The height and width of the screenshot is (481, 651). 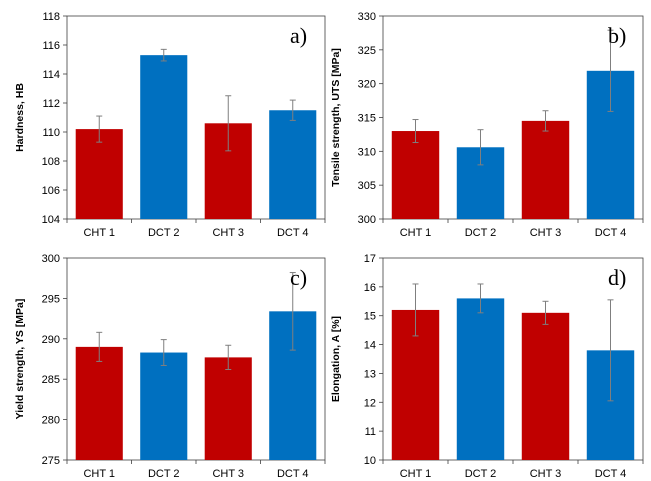 I want to click on y-tick-label: 325, so click(x=367, y=51).